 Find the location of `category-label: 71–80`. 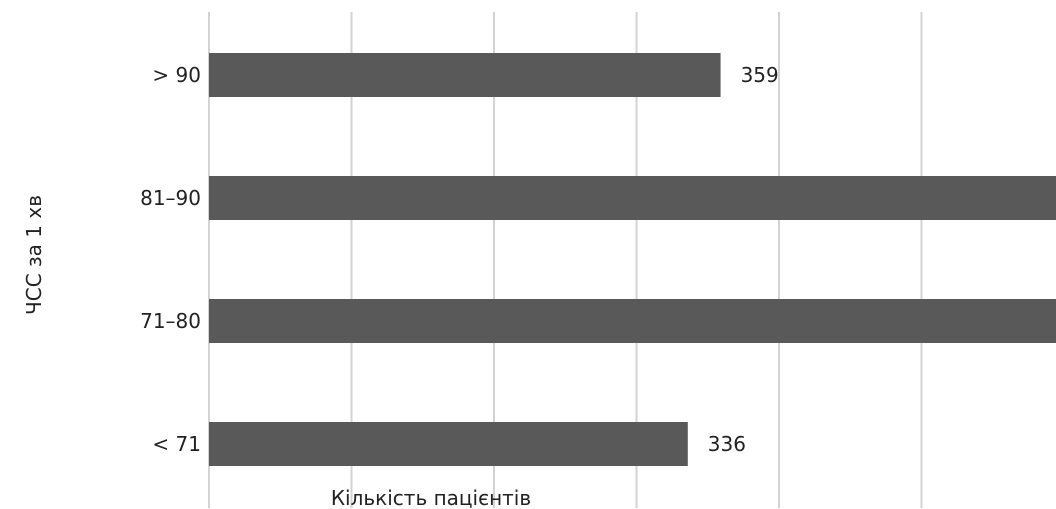

category-label: 71–80 is located at coordinates (170, 321).